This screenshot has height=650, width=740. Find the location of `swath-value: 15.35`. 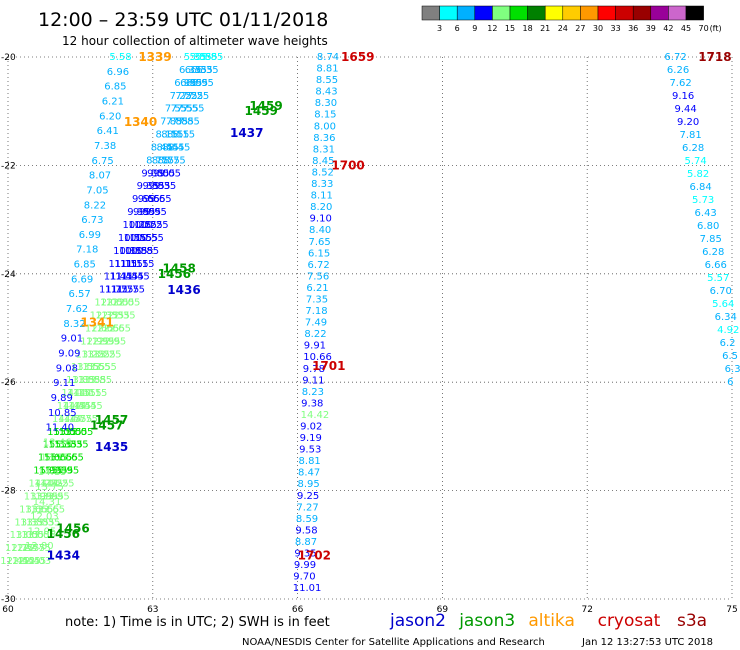

swath-value: 15.35 is located at coordinates (62, 445).